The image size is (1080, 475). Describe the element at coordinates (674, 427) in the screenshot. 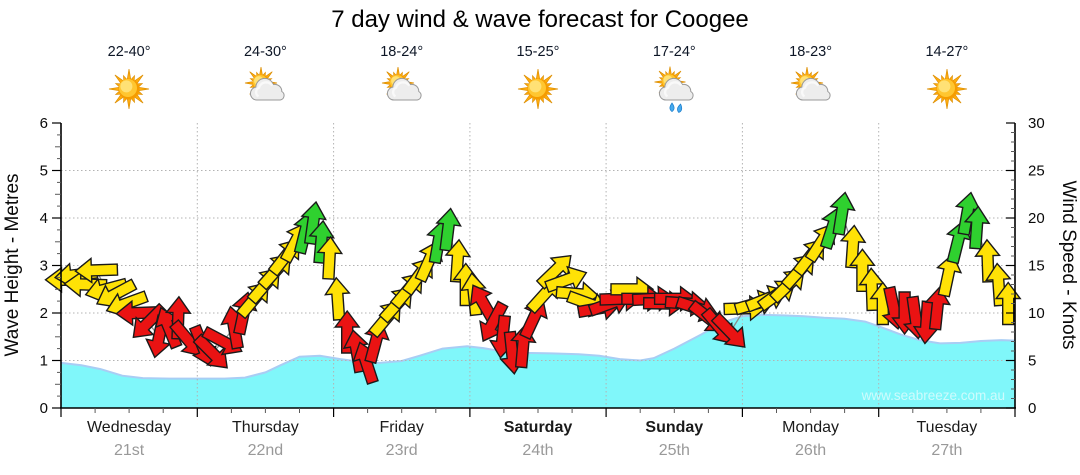

I see `day-name: Sunday` at that location.